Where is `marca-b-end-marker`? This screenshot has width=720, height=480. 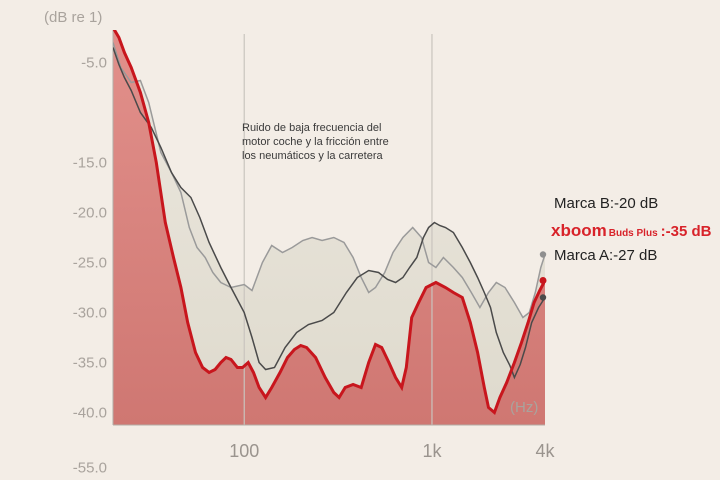
marca-b-end-marker is located at coordinates (543, 254).